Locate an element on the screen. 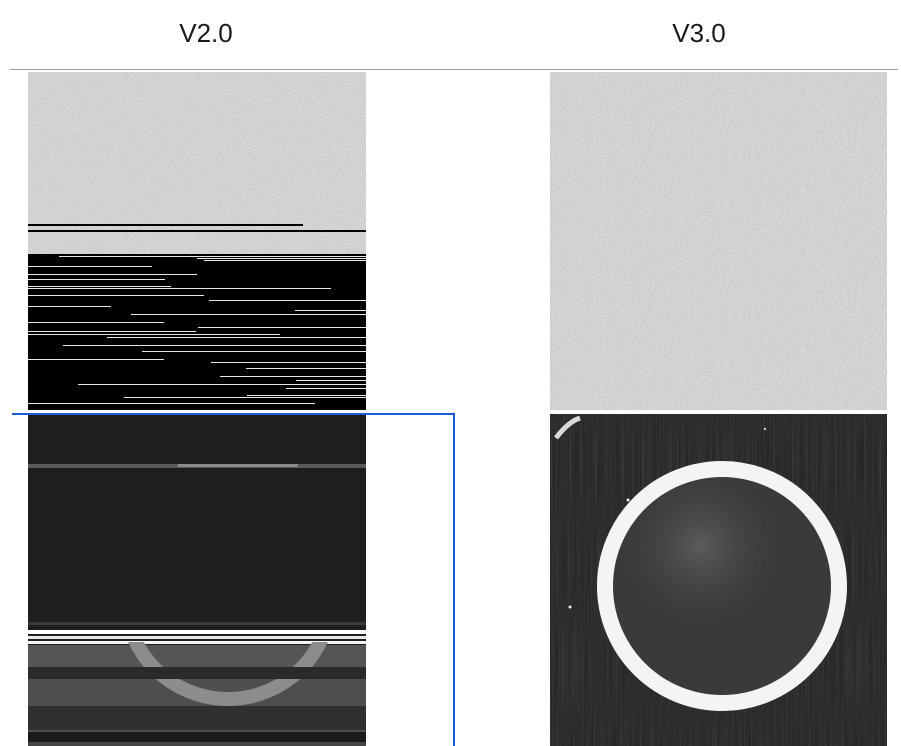  scanline-corruption is located at coordinates (197, 317).